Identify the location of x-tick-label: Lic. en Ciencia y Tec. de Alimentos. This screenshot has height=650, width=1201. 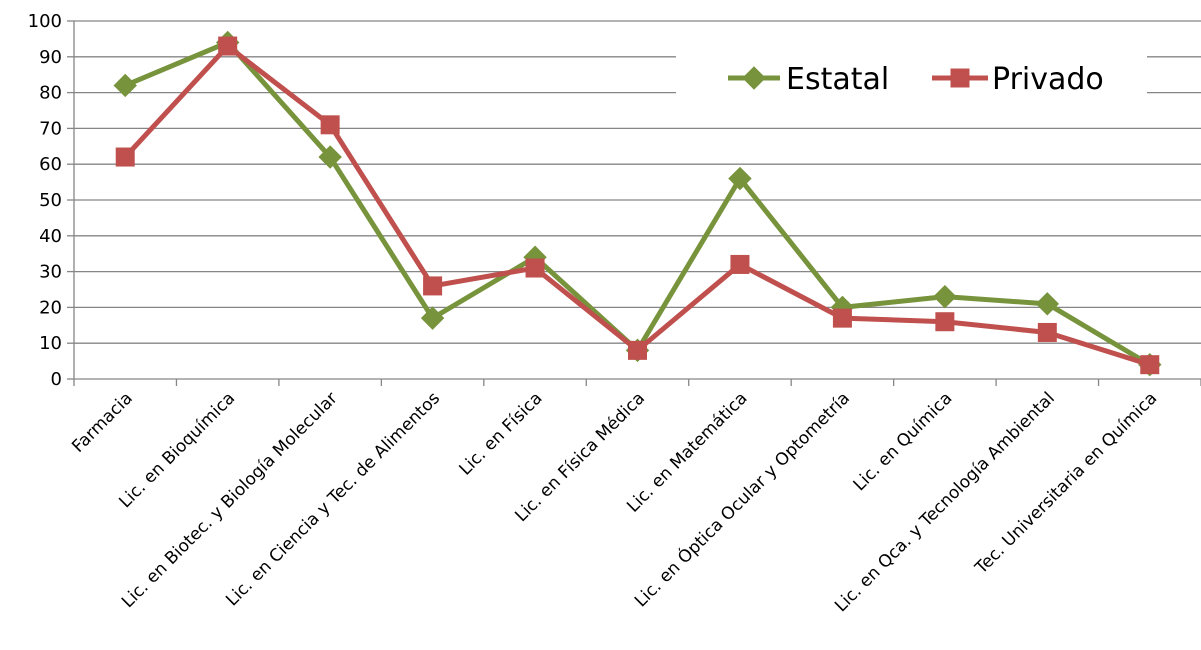
(333, 499).